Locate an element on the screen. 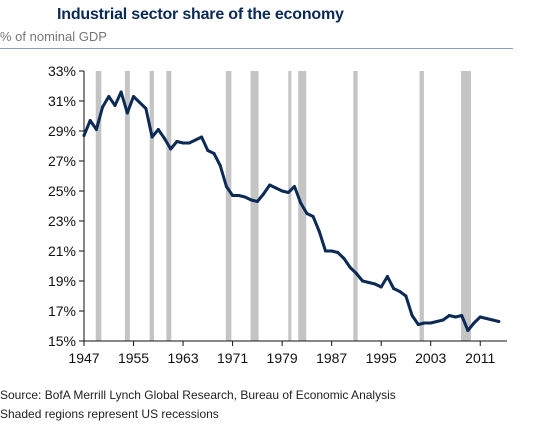 This screenshot has width=550, height=430. y-tick-label: 33% is located at coordinates (62, 71).